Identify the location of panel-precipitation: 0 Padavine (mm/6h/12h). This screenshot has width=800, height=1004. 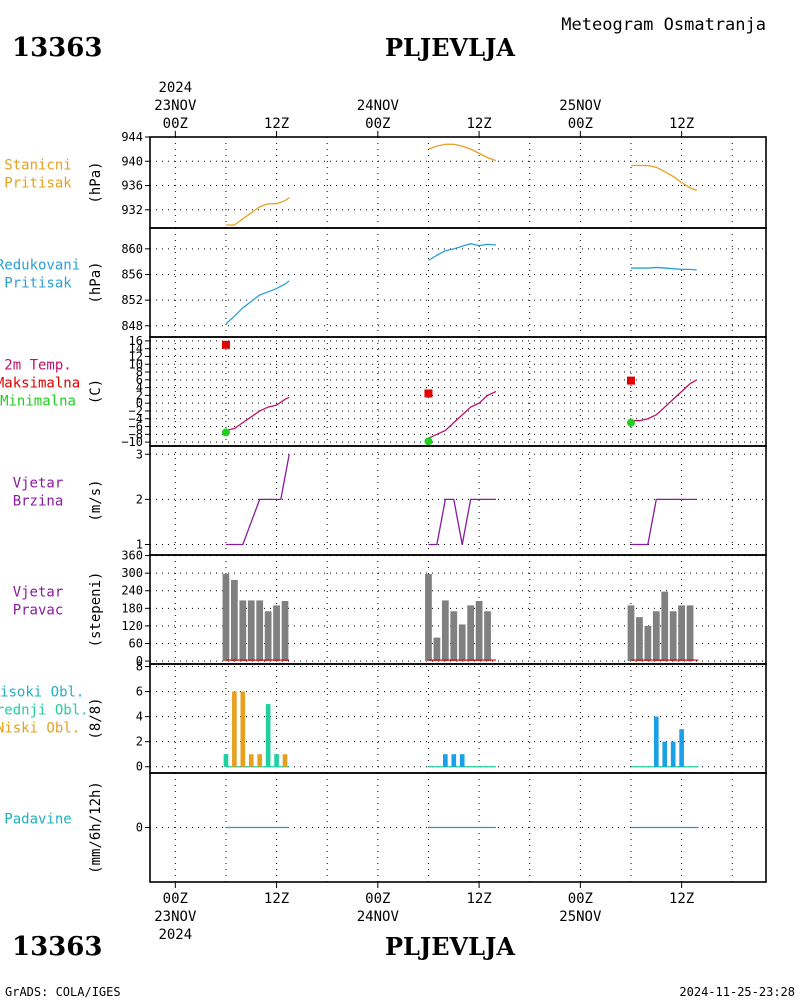
(385, 827).